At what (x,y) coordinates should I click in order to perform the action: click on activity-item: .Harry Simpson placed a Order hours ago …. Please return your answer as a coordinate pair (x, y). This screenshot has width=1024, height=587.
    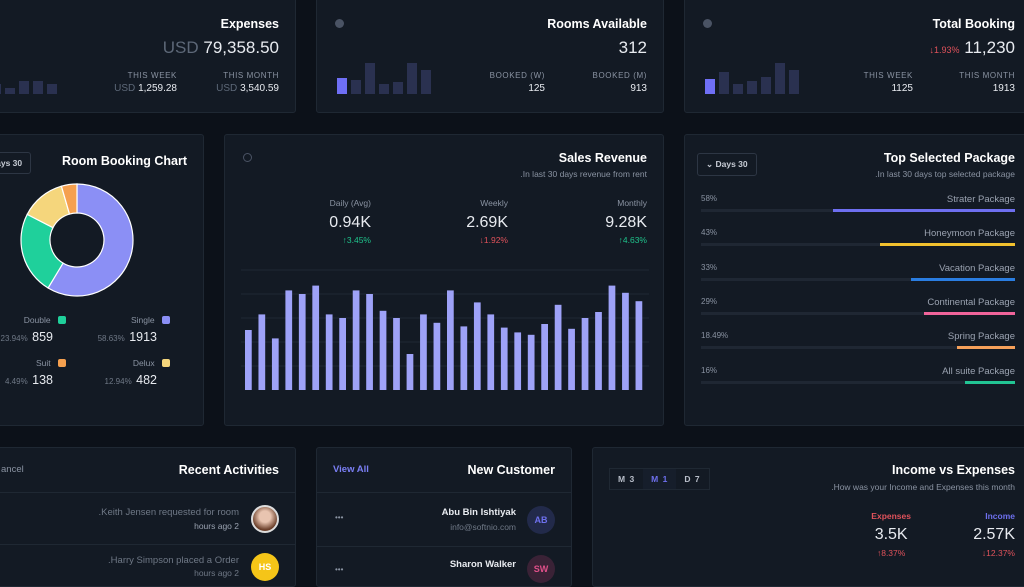
    Looking at the image, I should click on (147, 565).